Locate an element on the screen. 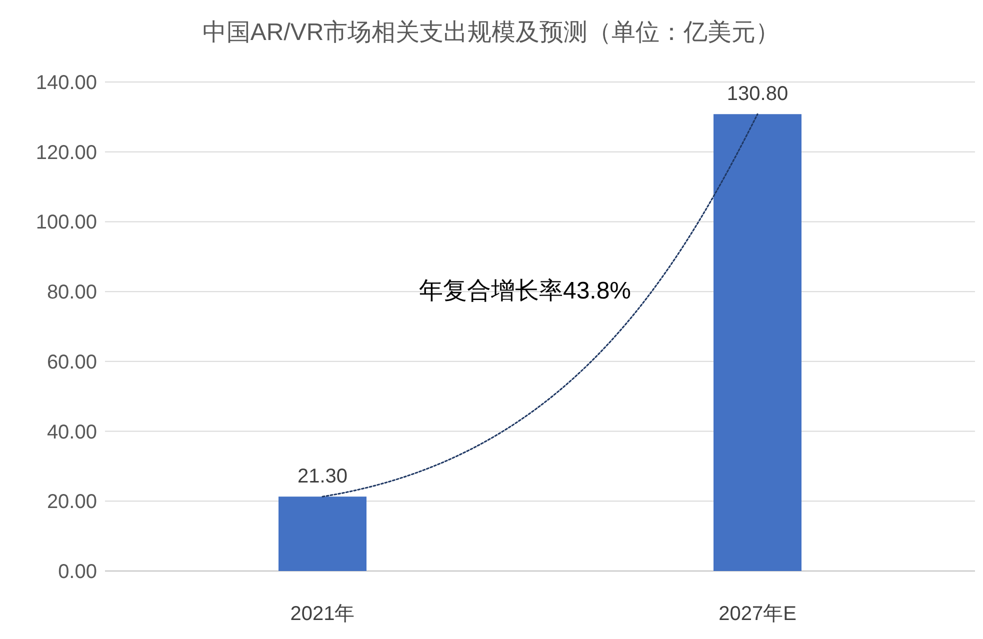  y-tick-label: 80.00 is located at coordinates (71, 293).